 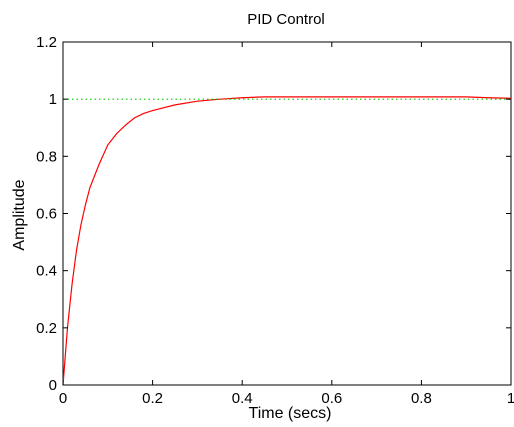 What do you see at coordinates (53, 385) in the screenshot?
I see `y-tick-label: 0` at bounding box center [53, 385].